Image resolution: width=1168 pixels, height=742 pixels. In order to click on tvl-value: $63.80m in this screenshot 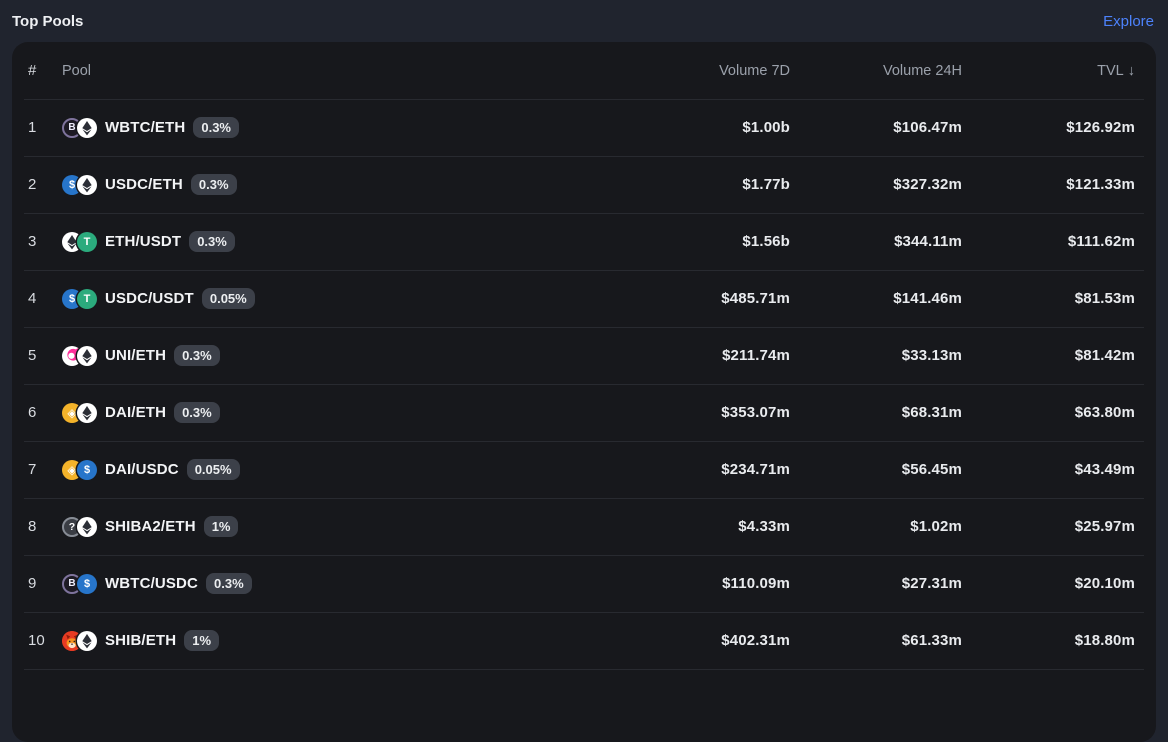, I will do `click(1104, 412)`.